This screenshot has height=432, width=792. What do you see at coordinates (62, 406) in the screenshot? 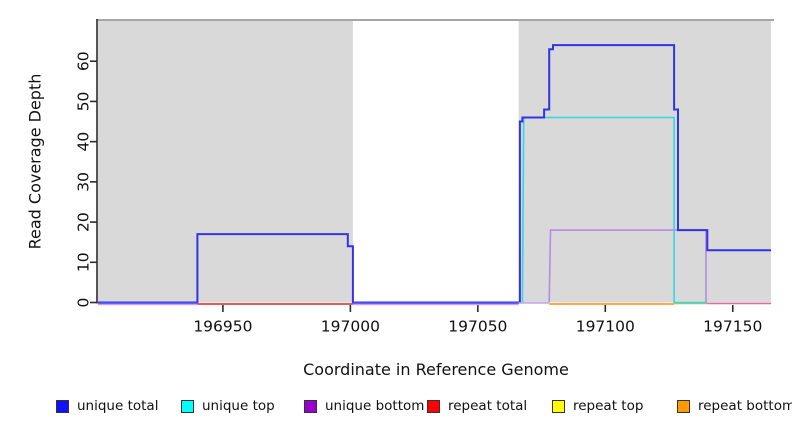
I see `unique-total-swatch-icon` at bounding box center [62, 406].